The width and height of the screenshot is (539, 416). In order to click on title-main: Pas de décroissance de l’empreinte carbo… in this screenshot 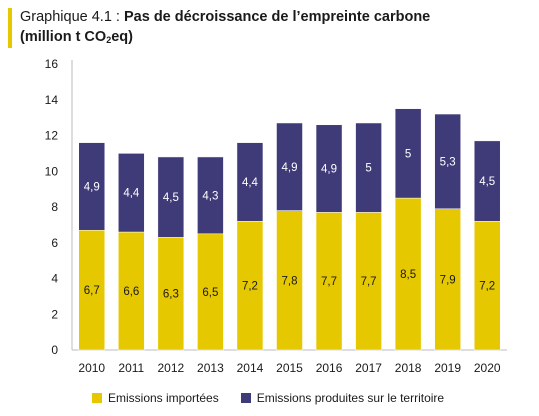, I will do `click(277, 17)`.